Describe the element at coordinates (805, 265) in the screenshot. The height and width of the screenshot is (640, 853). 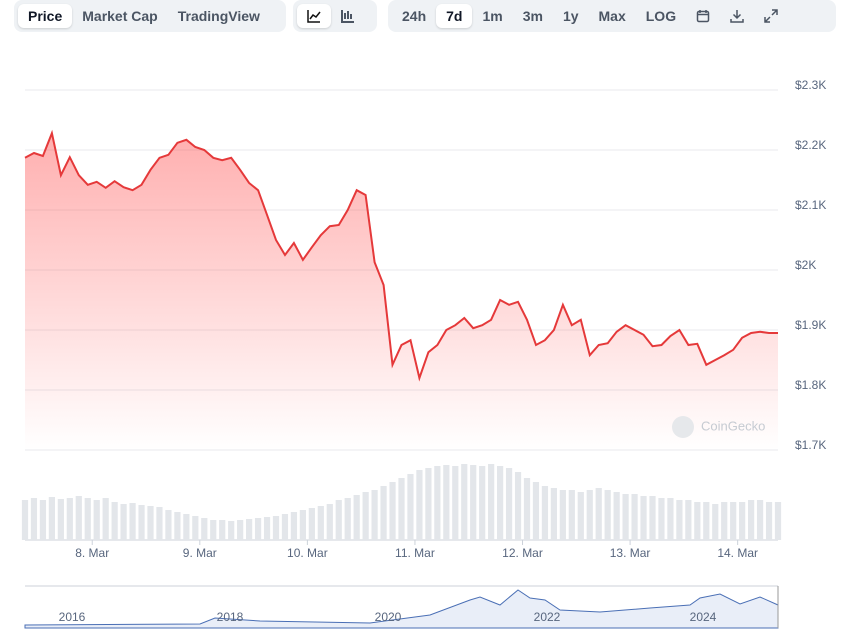
I see `y-tick-label: $2K` at that location.